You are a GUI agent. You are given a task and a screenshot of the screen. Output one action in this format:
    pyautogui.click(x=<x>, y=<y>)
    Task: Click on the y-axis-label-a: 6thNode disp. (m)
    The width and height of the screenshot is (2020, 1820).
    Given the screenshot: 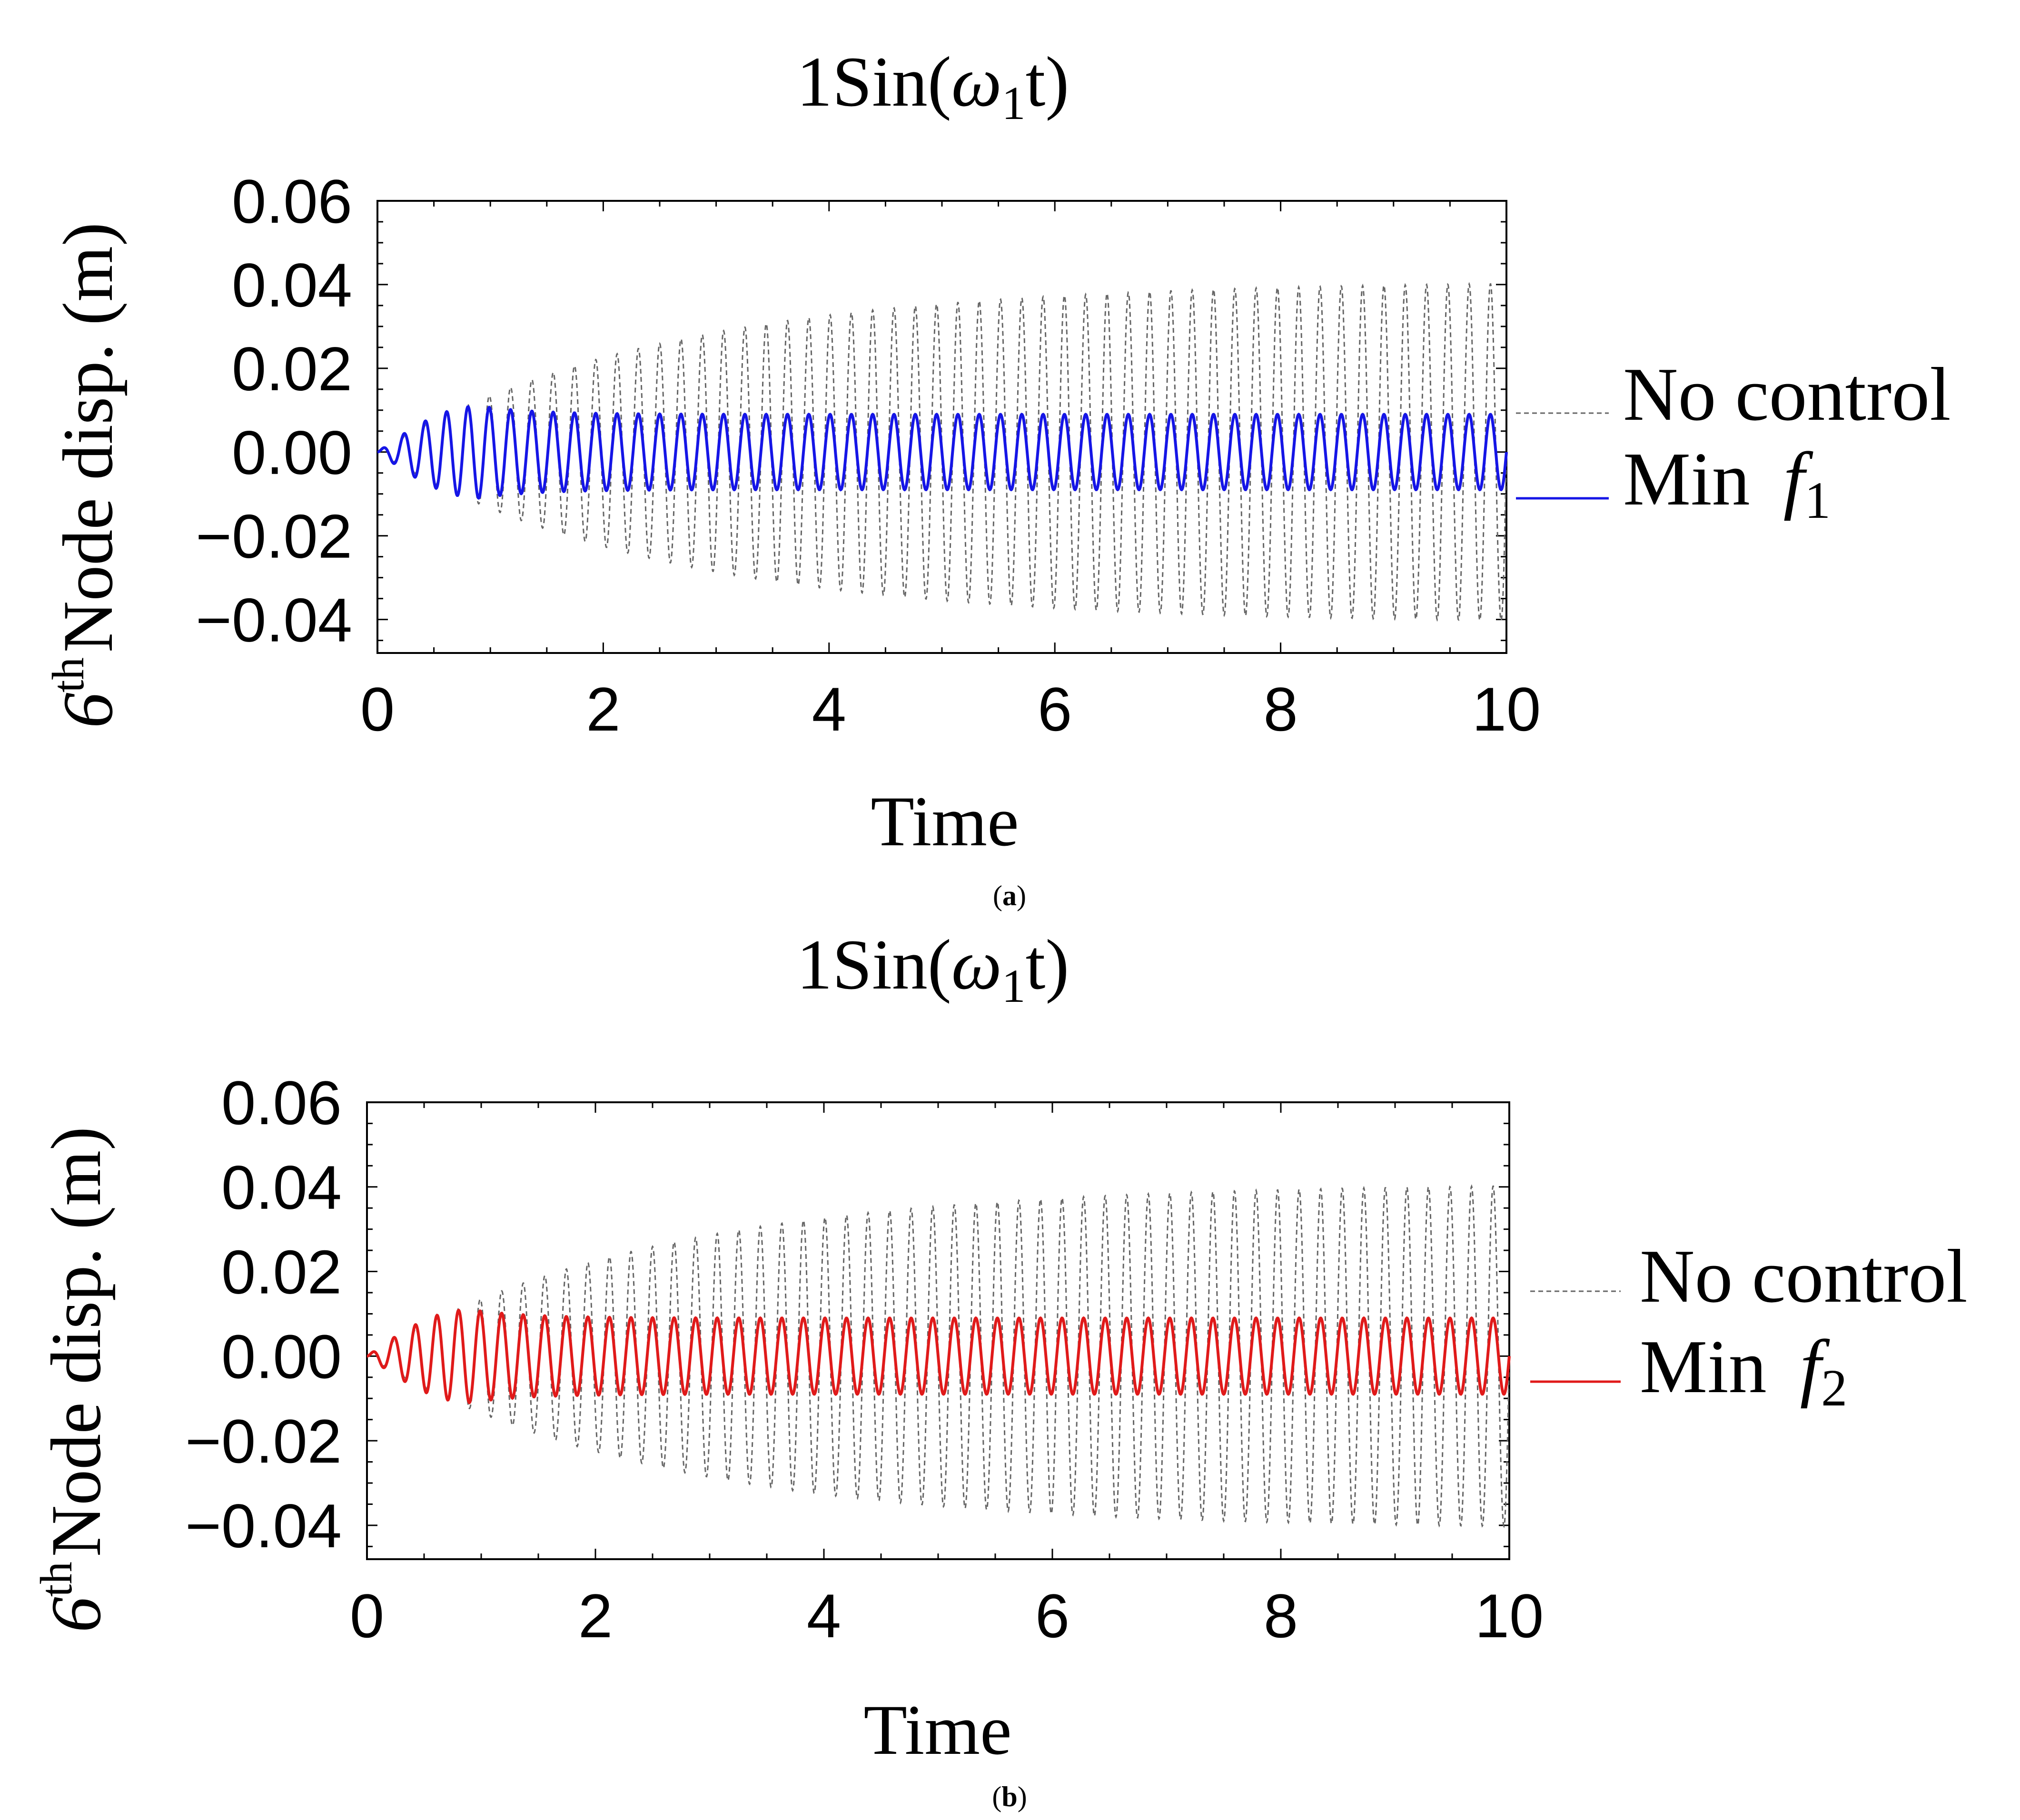 What is the action you would take?
    pyautogui.click(x=85, y=475)
    